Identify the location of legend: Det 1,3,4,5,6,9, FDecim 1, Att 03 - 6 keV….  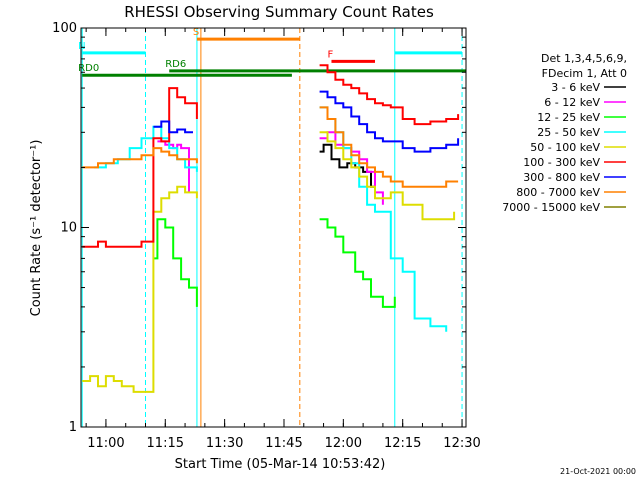
(564, 133).